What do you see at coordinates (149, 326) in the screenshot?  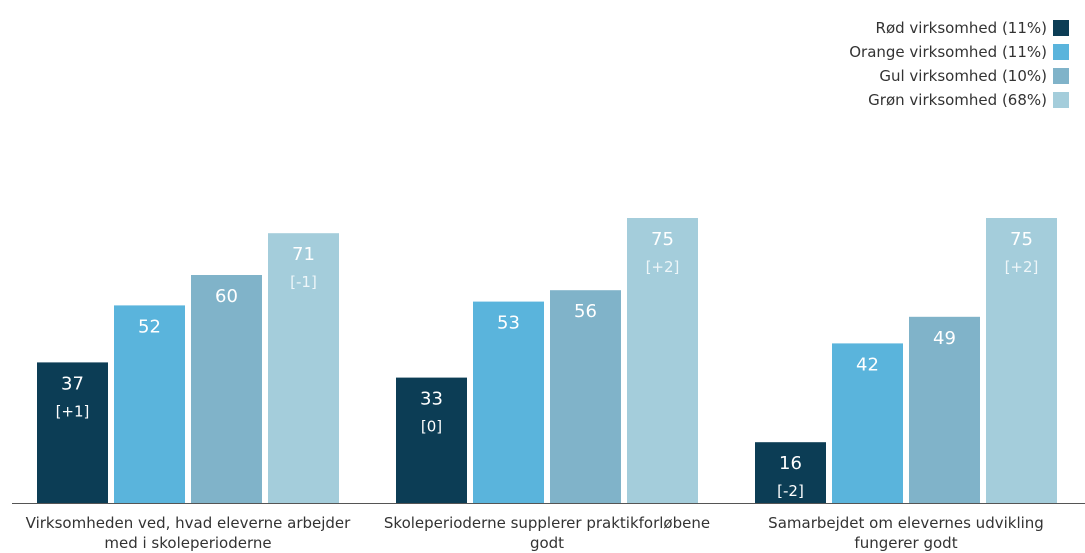 I see `value-label-orange-0: 52` at bounding box center [149, 326].